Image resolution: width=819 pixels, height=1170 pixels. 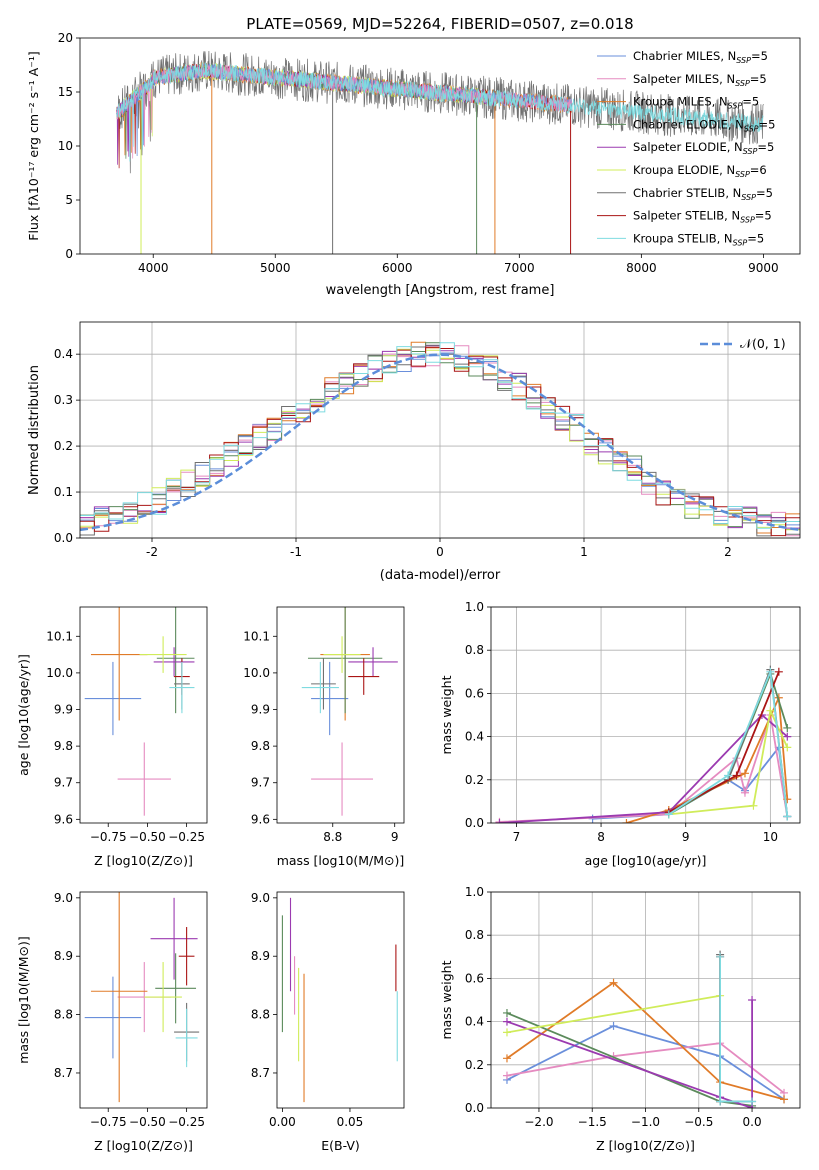 What do you see at coordinates (700, 80) in the screenshot?
I see `legend-label-salpeter_miles: Salpeter MILES, NSSP=5` at bounding box center [700, 80].